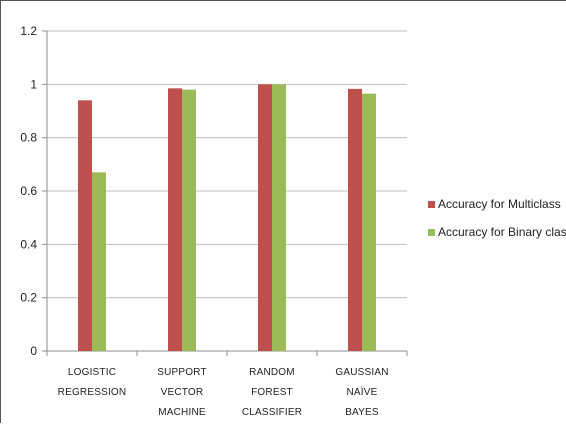 The height and width of the screenshot is (424, 566). Describe the element at coordinates (182, 372) in the screenshot. I see `x-category-label: SUPPORT` at that location.